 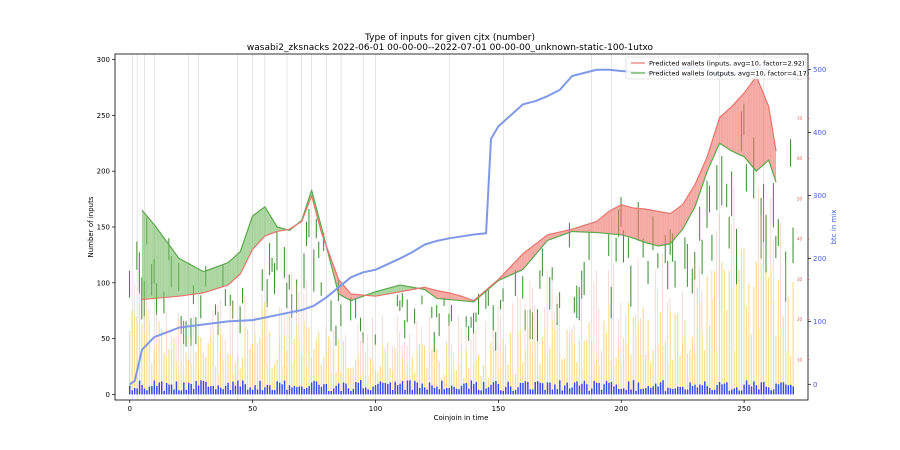 What do you see at coordinates (800, 118) in the screenshot?
I see `y3-tick-label-6: 70` at bounding box center [800, 118].